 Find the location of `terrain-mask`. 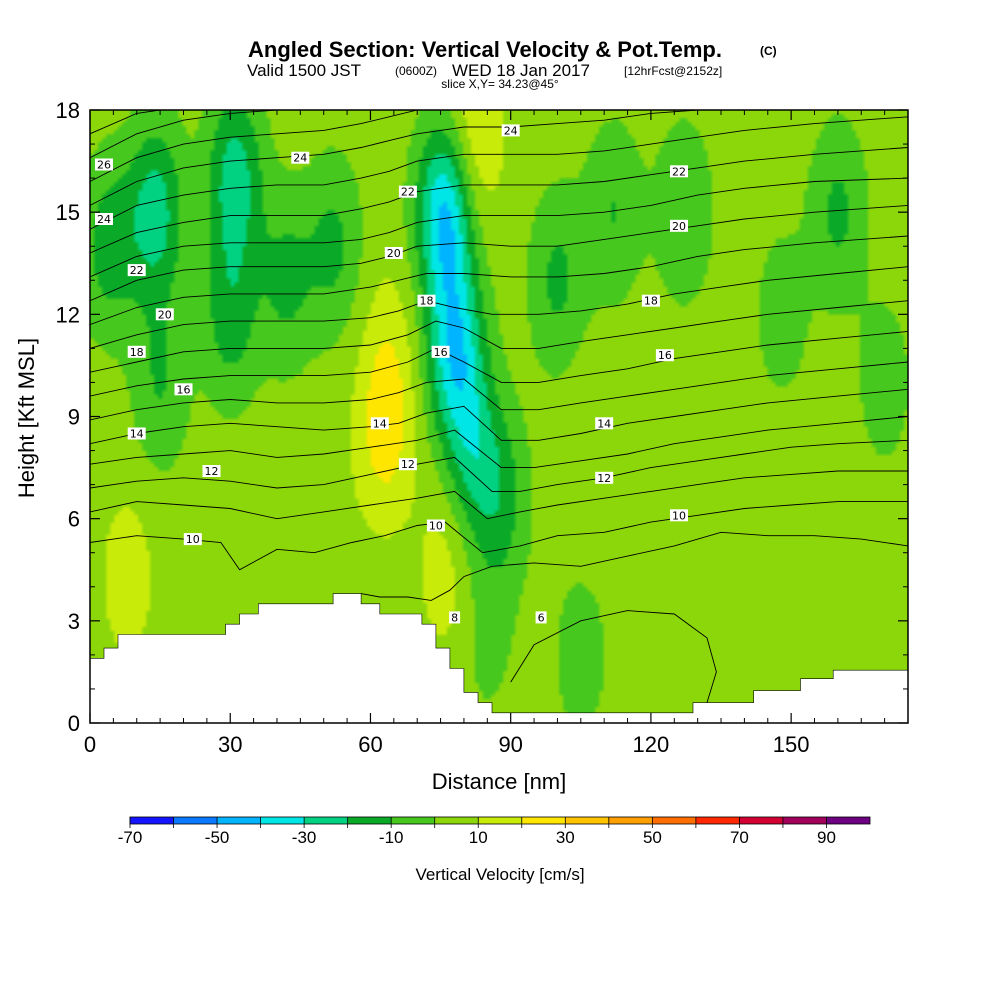

terrain-mask is located at coordinates (499, 658).